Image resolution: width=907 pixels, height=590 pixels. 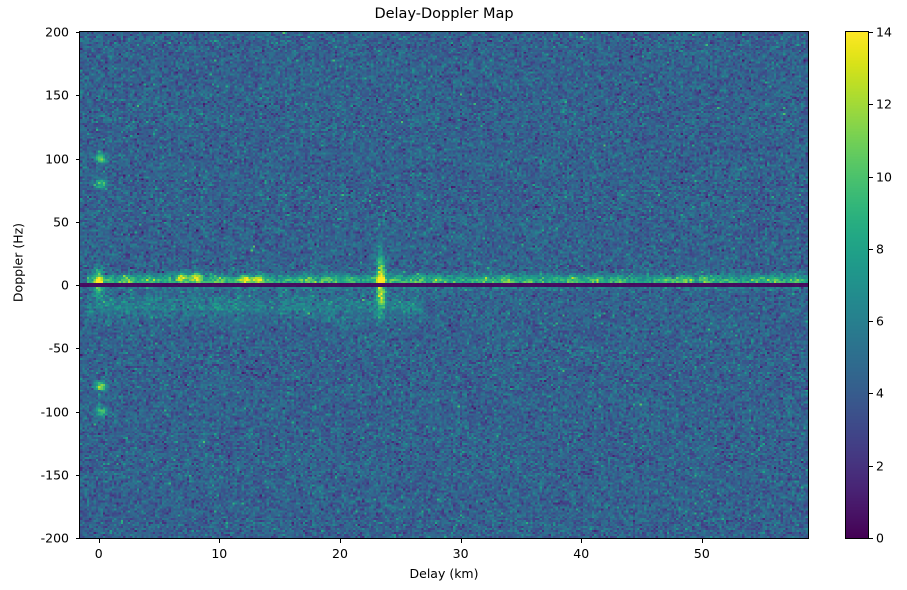 What do you see at coordinates (460, 553) in the screenshot?
I see `x-tick-label: 30` at bounding box center [460, 553].